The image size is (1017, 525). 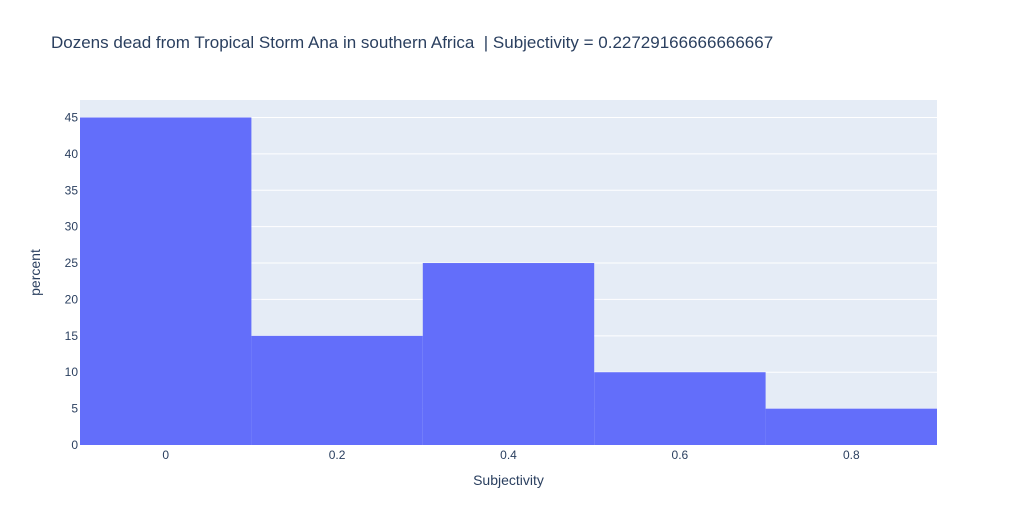 What do you see at coordinates (851, 455) in the screenshot?
I see `x-tick-label: 0.8` at bounding box center [851, 455].